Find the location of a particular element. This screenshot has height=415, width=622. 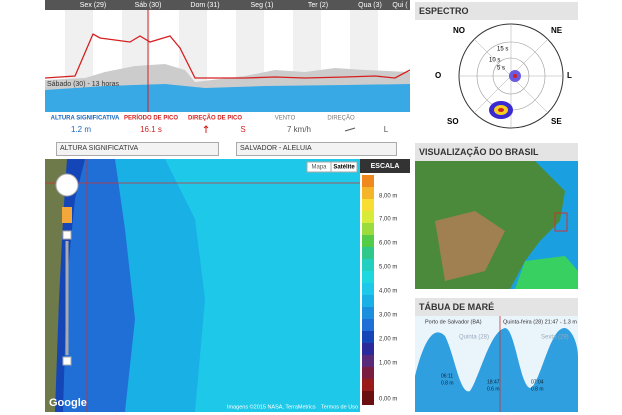

day-label: Sex (29) is located at coordinates (93, 5).